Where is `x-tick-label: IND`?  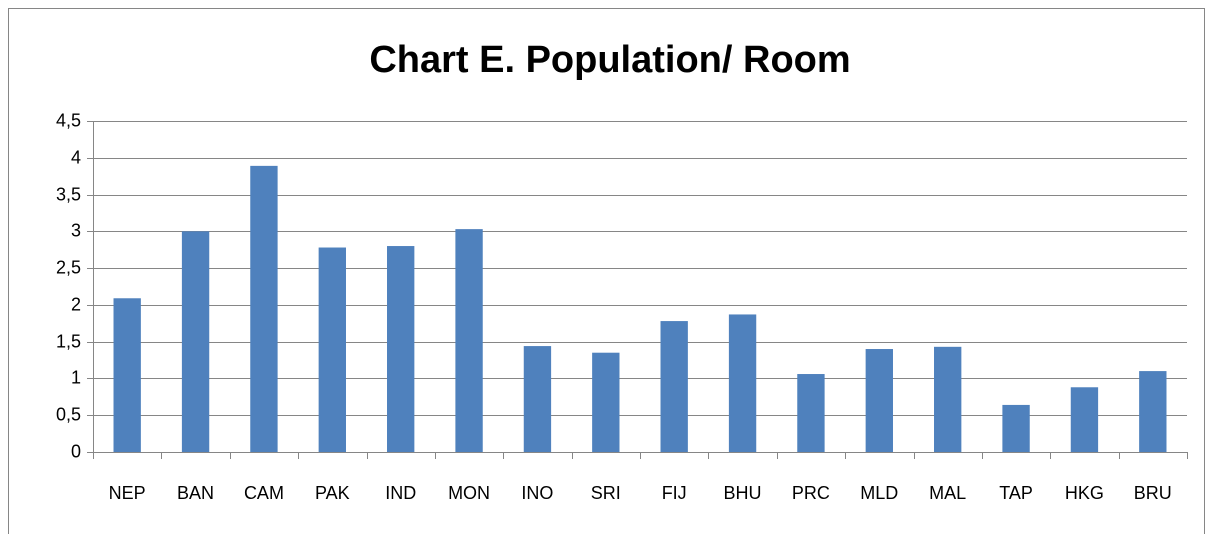 x-tick-label: IND is located at coordinates (400, 493).